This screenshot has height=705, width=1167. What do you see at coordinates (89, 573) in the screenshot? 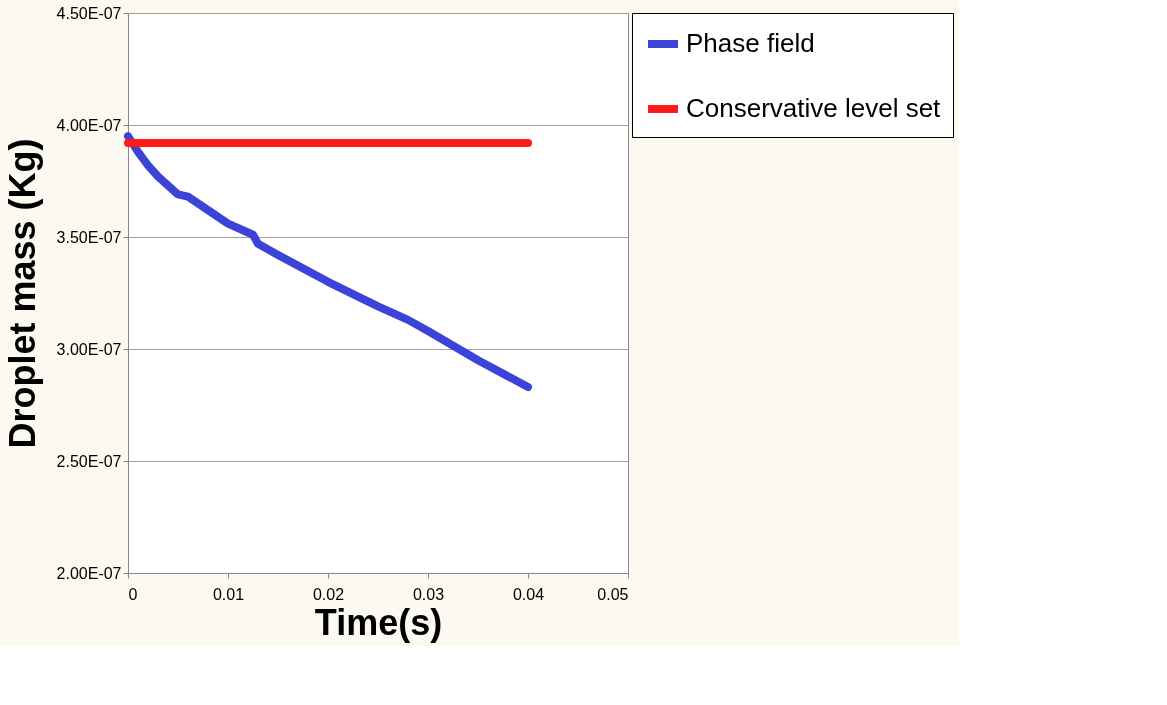
I see `y-tick-label: 2.00E-07` at bounding box center [89, 573].